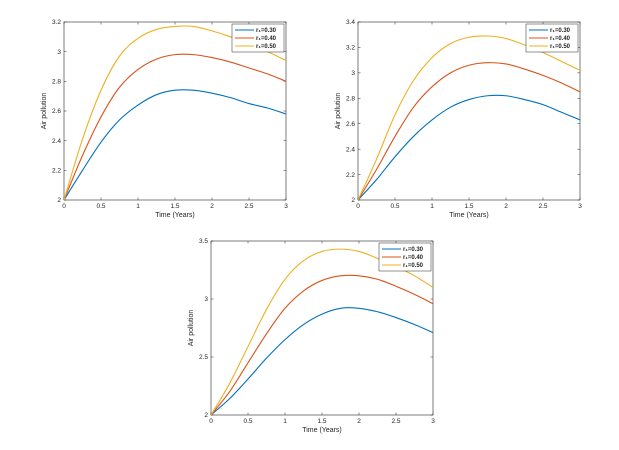 This screenshot has width=619, height=450. I want to click on series-group, so click(469, 117).